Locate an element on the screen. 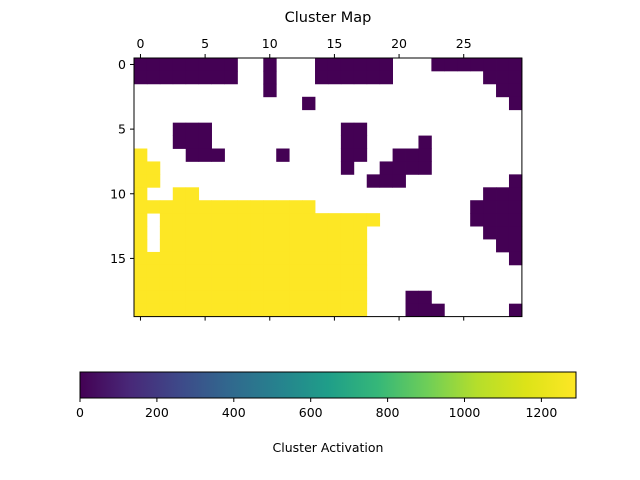  x-axis-bottom-ticks is located at coordinates (302, 318).